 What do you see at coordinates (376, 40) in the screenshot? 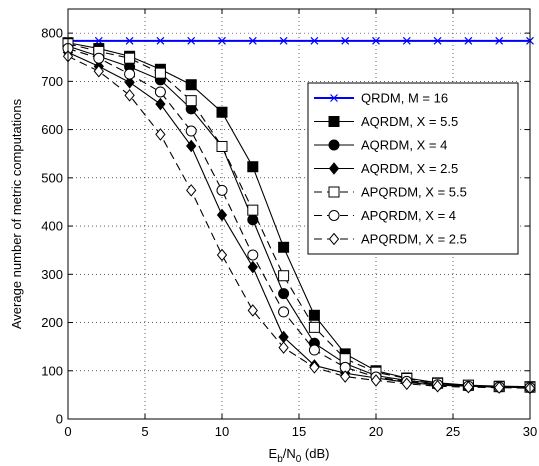
I see `data-point-0-10-stroke-b` at bounding box center [376, 40].